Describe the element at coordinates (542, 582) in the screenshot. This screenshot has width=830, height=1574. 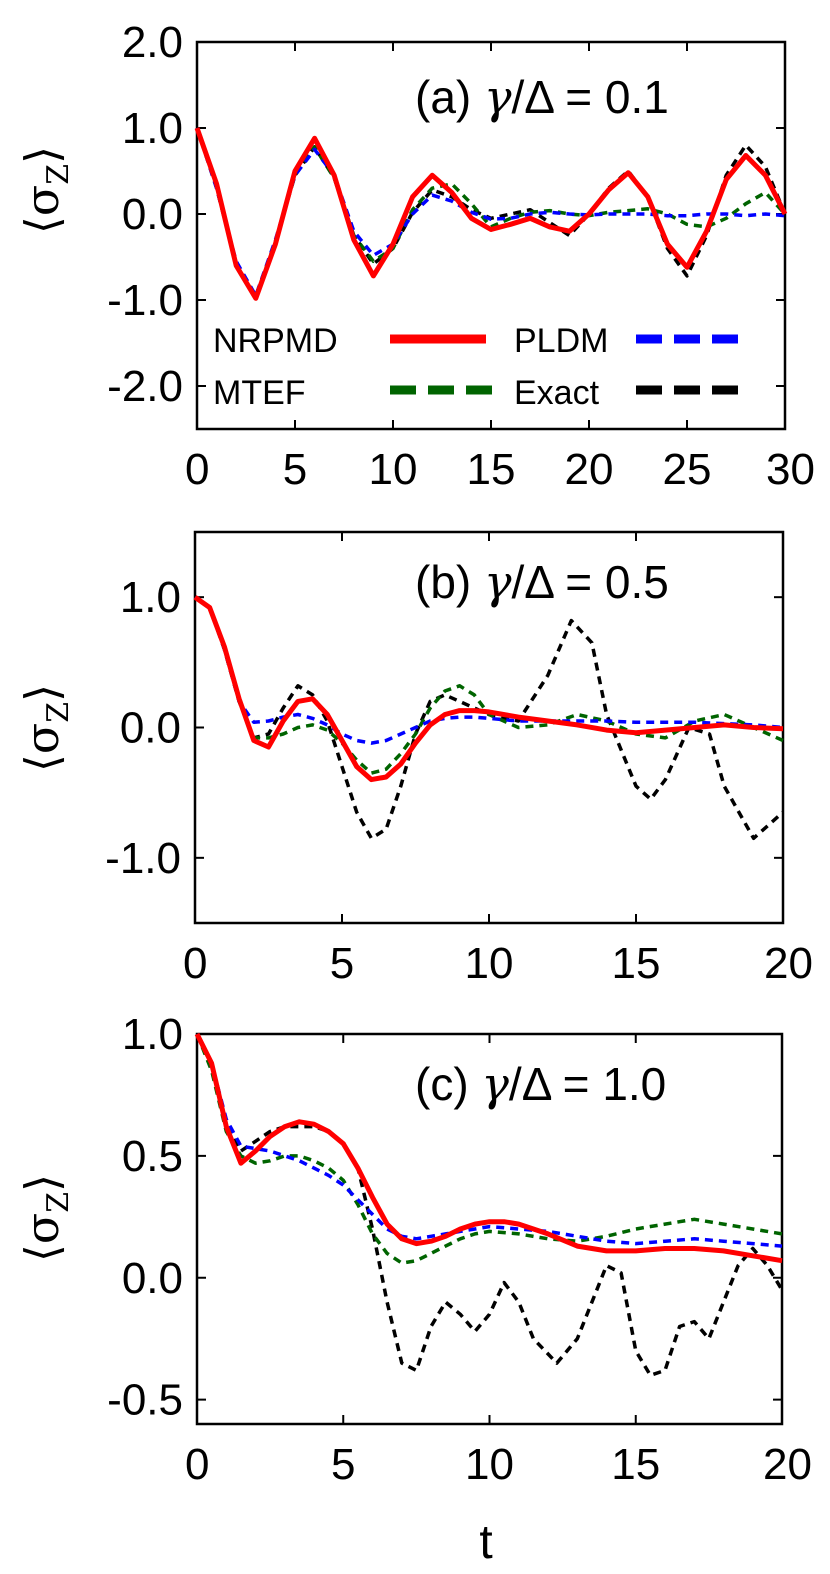
I see `panel-label-b: (b) γ/Δ = 0.5` at that location.